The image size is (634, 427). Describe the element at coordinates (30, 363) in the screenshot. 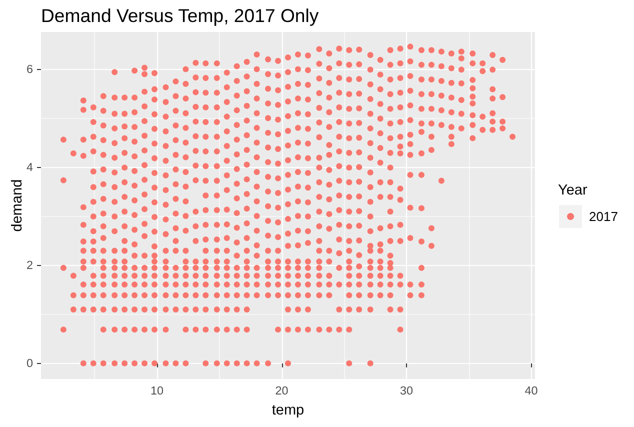

I see `y-tick-label: 0` at that location.